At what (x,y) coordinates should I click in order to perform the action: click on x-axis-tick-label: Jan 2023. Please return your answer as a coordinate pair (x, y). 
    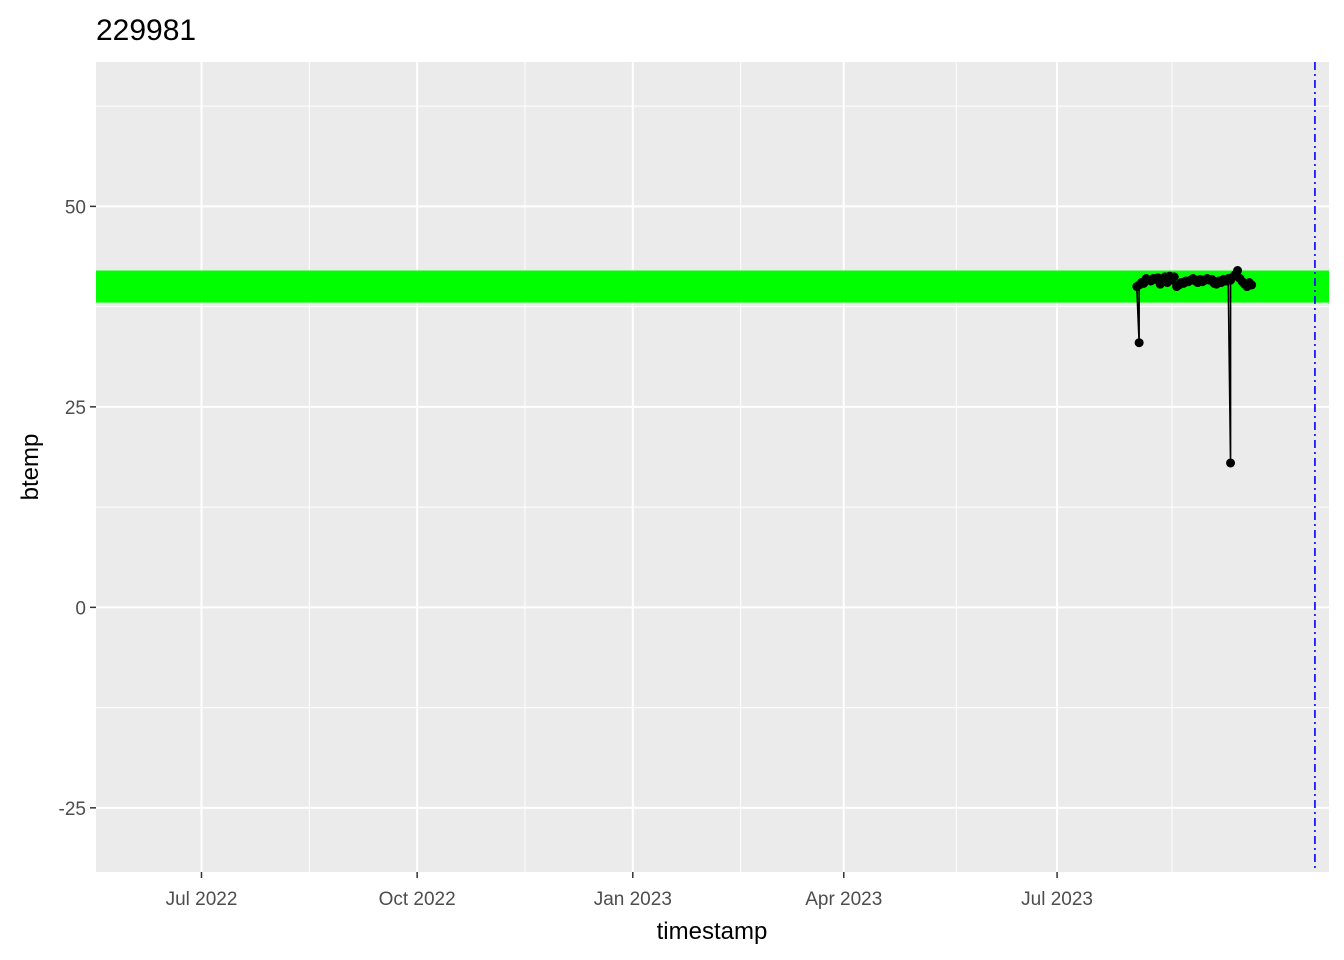
    Looking at the image, I should click on (633, 899).